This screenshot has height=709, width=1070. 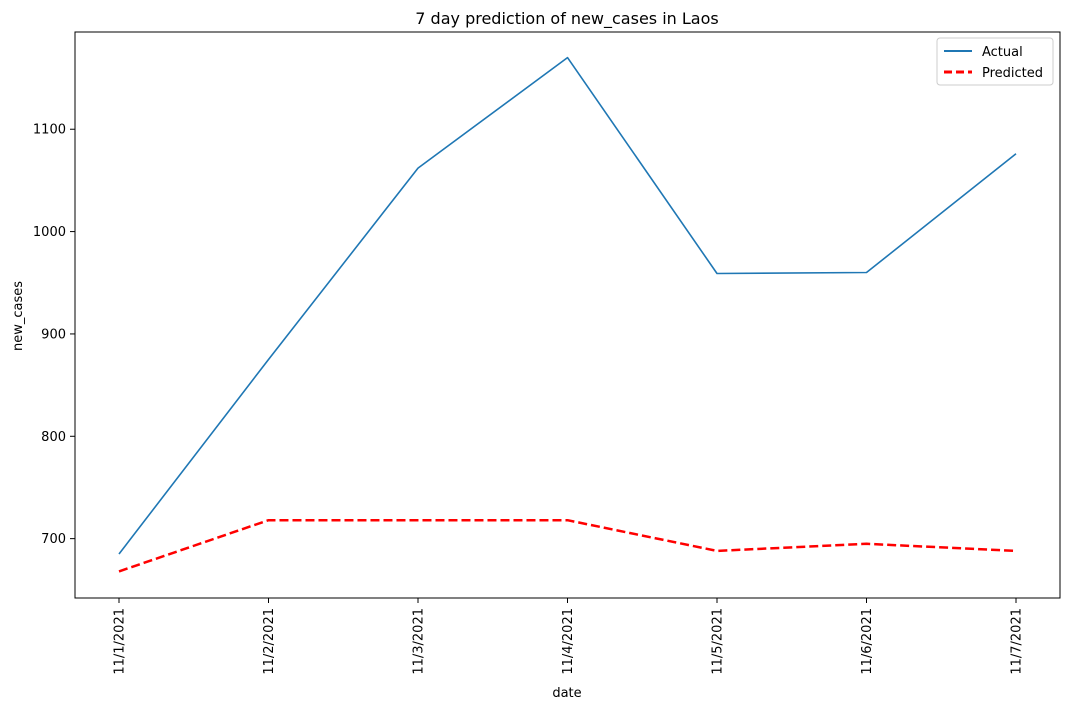 I want to click on x-tick-label: 11/5/2021, so click(x=718, y=641).